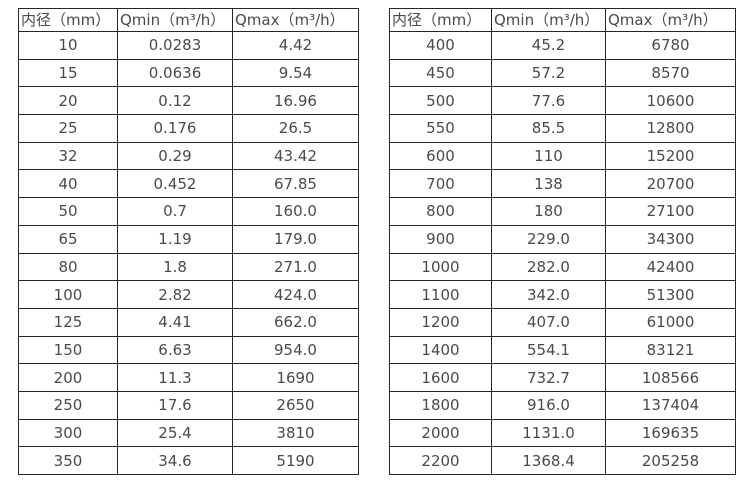 This screenshot has height=483, width=750. I want to click on table-cell: 34300, so click(670, 239).